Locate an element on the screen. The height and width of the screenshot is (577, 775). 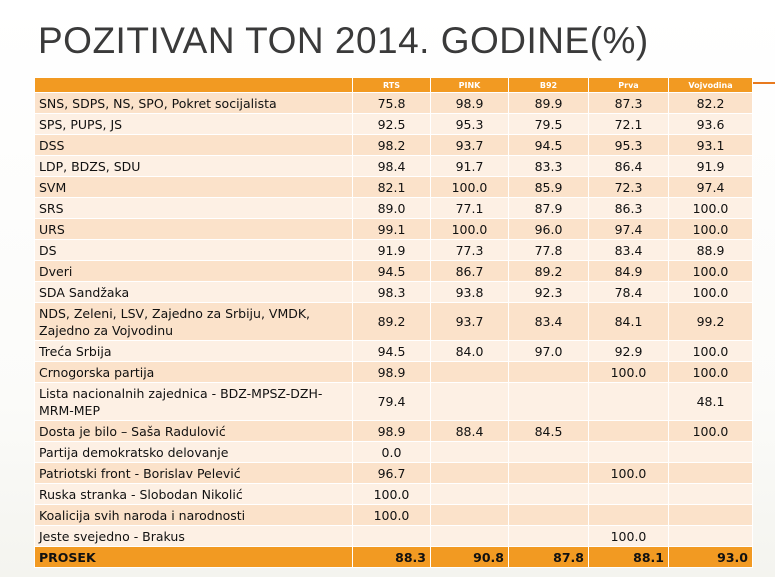
party-cell: DS is located at coordinates (193, 250).